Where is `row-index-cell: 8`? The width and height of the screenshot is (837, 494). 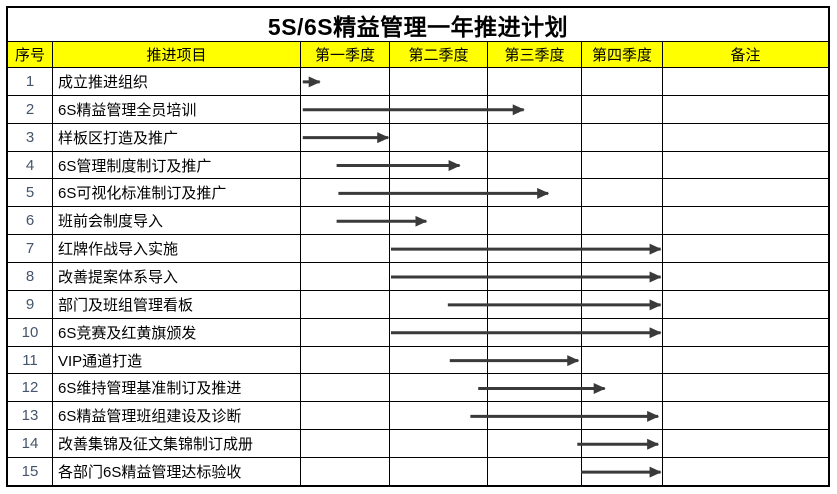
row-index-cell: 8 is located at coordinates (30, 276).